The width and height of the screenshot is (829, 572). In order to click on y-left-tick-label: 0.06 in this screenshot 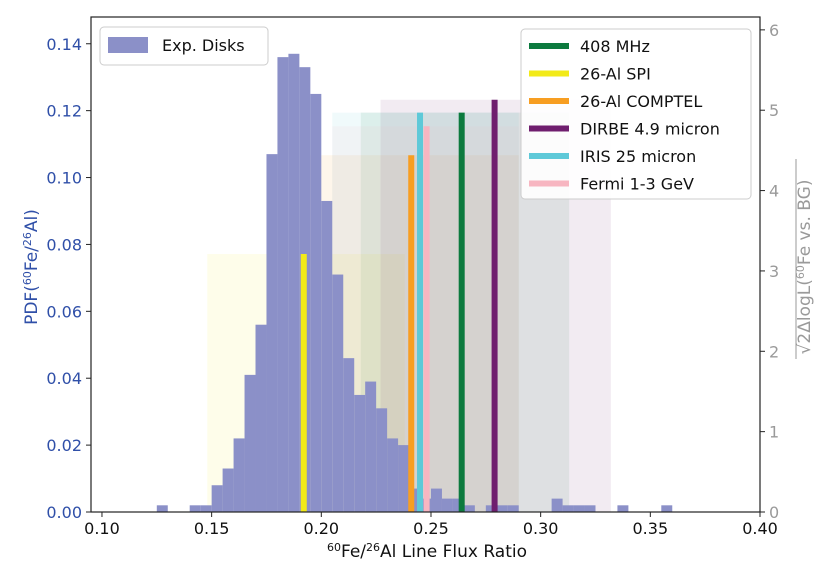, I will do `click(64, 311)`.